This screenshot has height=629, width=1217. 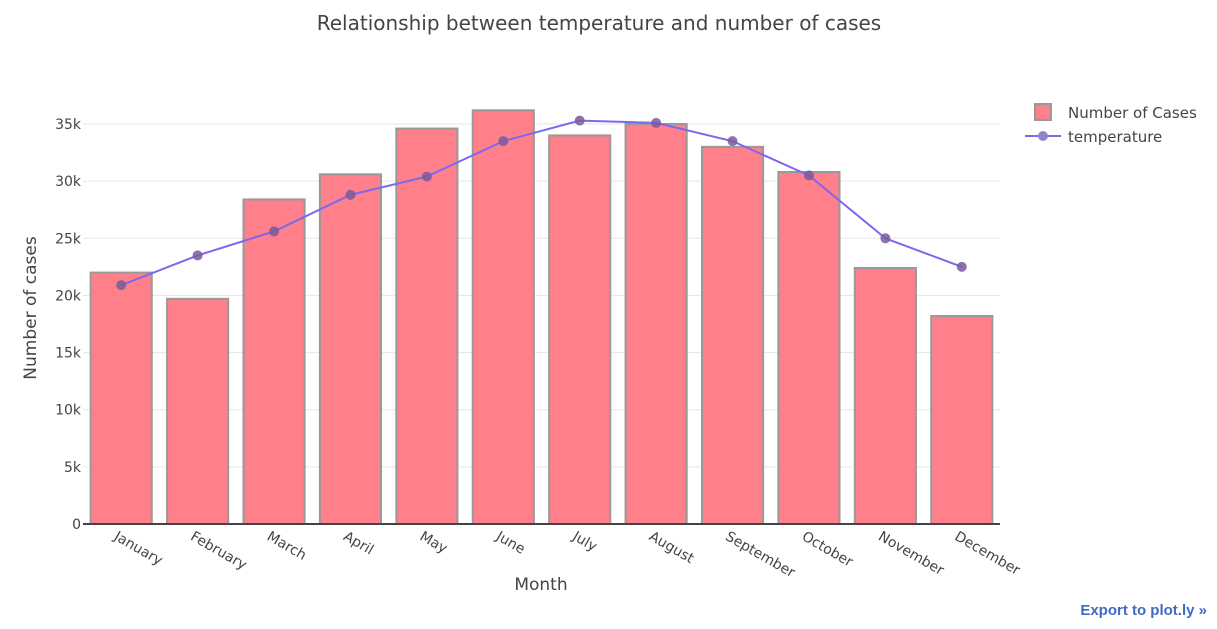 What do you see at coordinates (137, 548) in the screenshot?
I see `x-tick-label: January` at bounding box center [137, 548].